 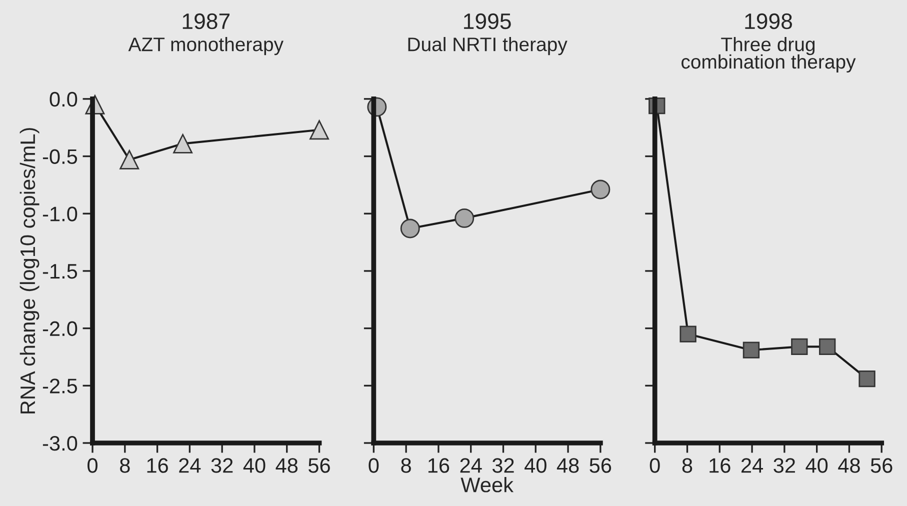 What do you see at coordinates (487, 484) in the screenshot?
I see `x-axis-title: Week` at bounding box center [487, 484].